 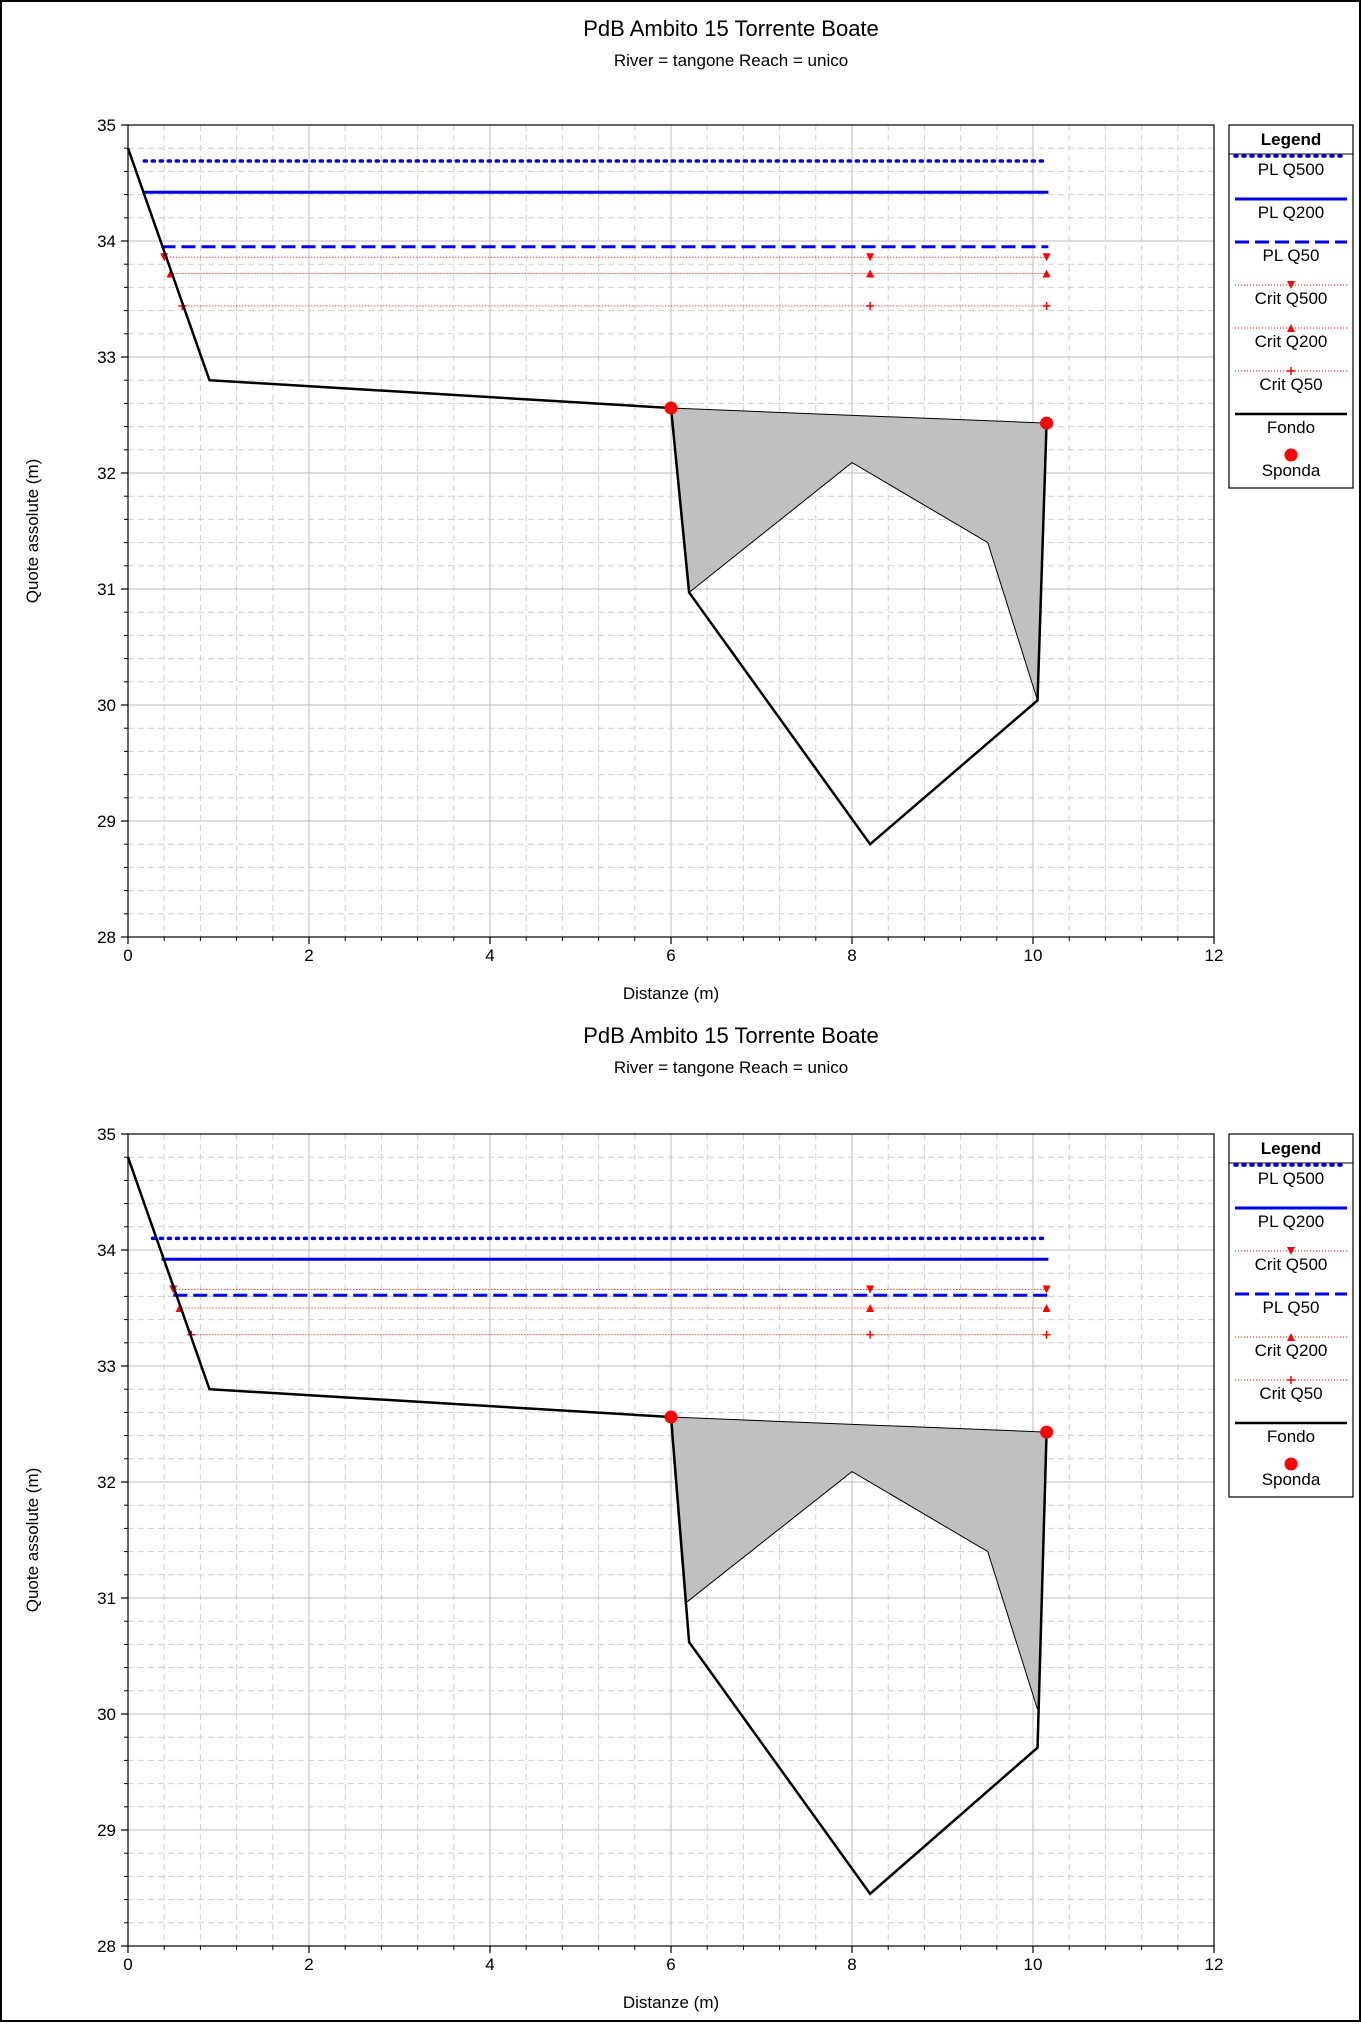 I want to click on legend-item: PL Q50, so click(x=1291, y=1304).